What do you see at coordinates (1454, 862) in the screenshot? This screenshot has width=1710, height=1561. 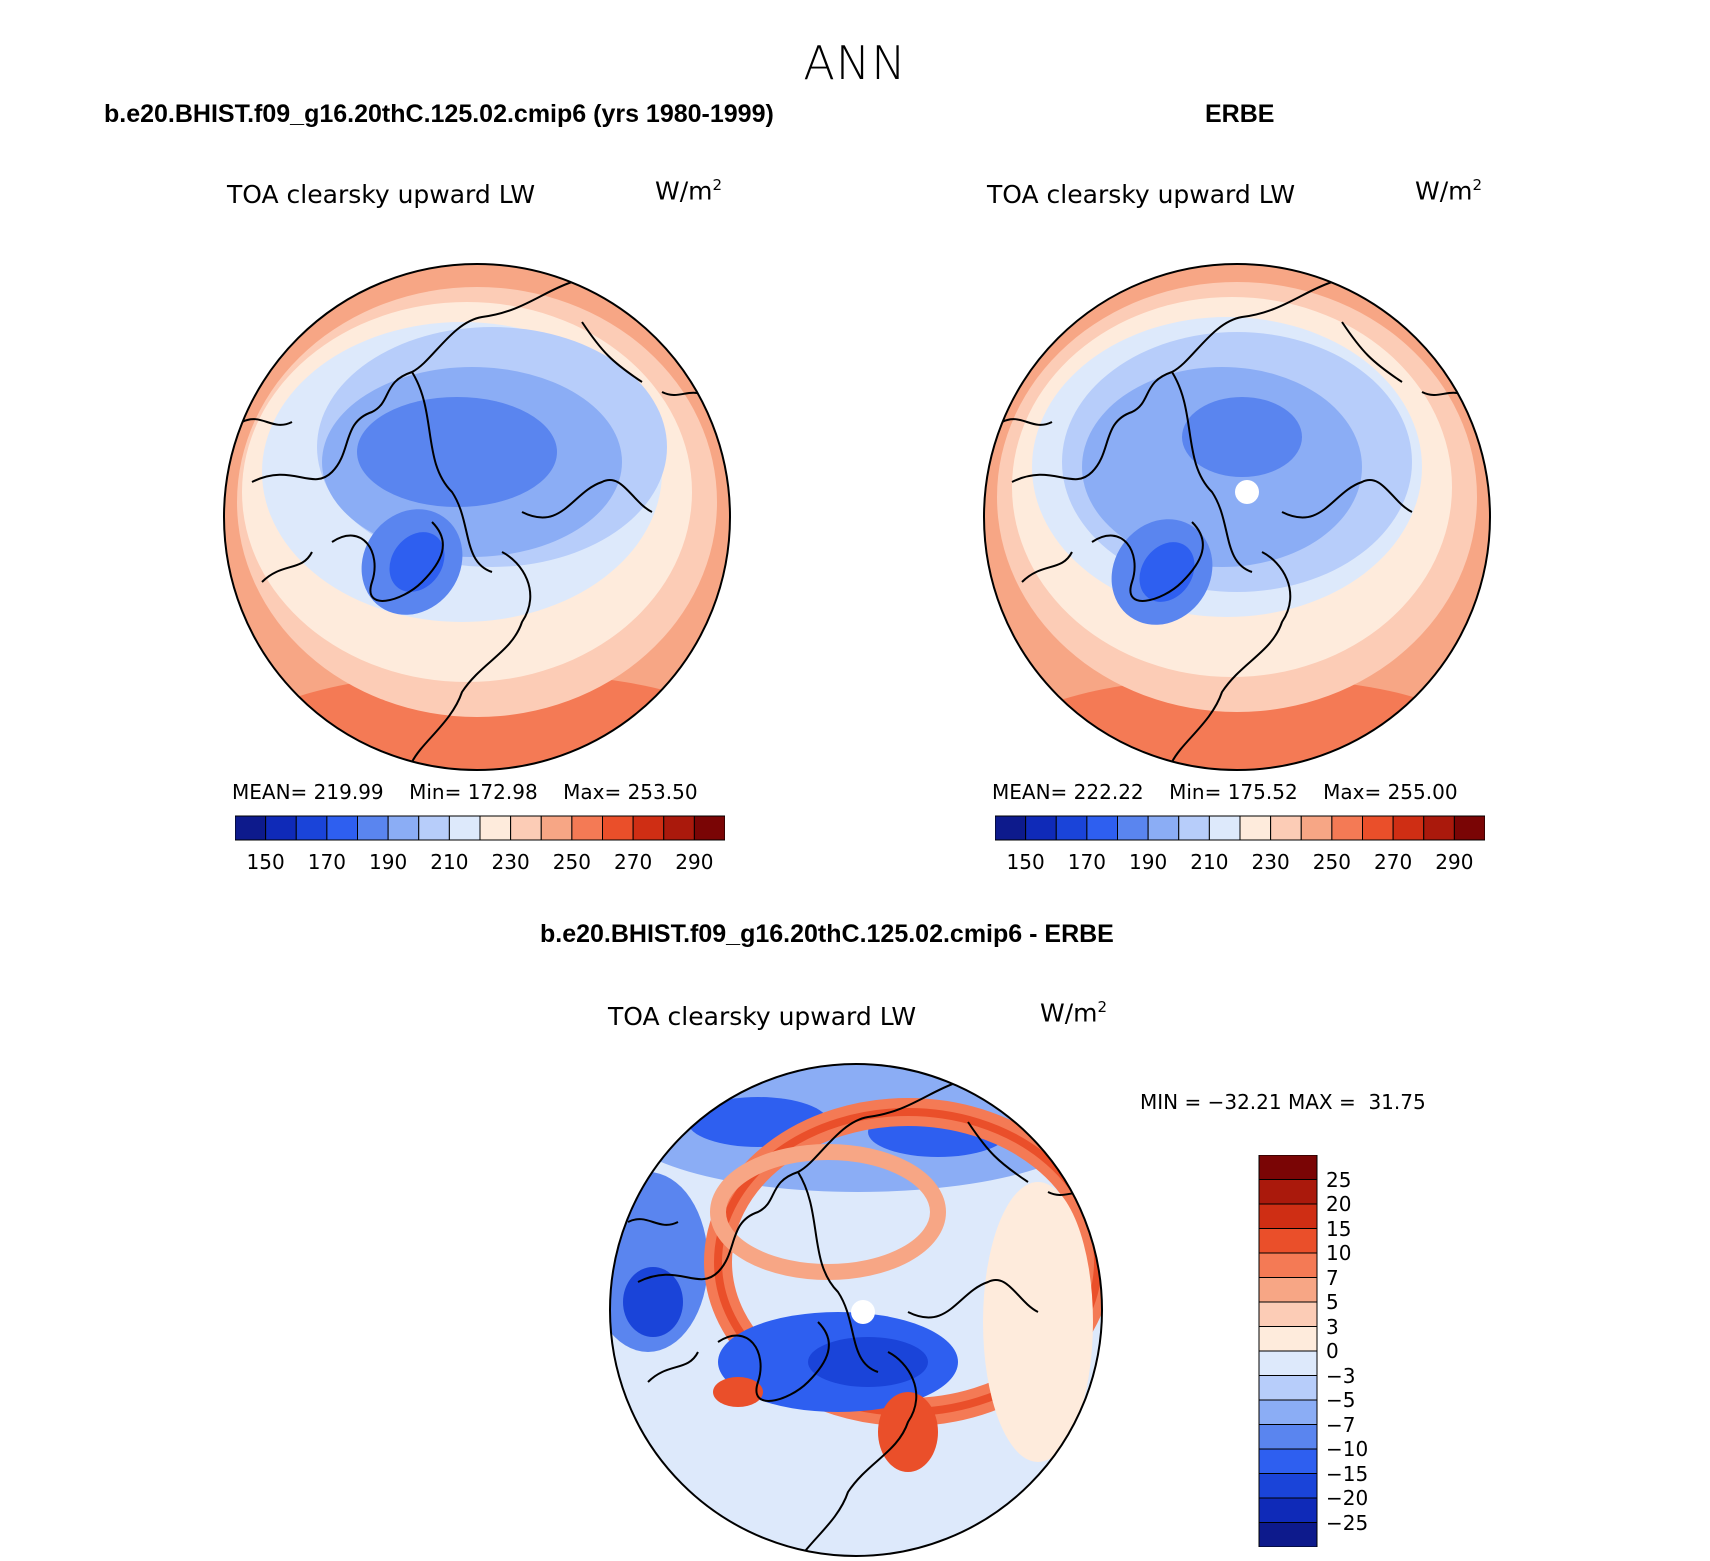 I see `colorbar-tick-label: 290` at bounding box center [1454, 862].